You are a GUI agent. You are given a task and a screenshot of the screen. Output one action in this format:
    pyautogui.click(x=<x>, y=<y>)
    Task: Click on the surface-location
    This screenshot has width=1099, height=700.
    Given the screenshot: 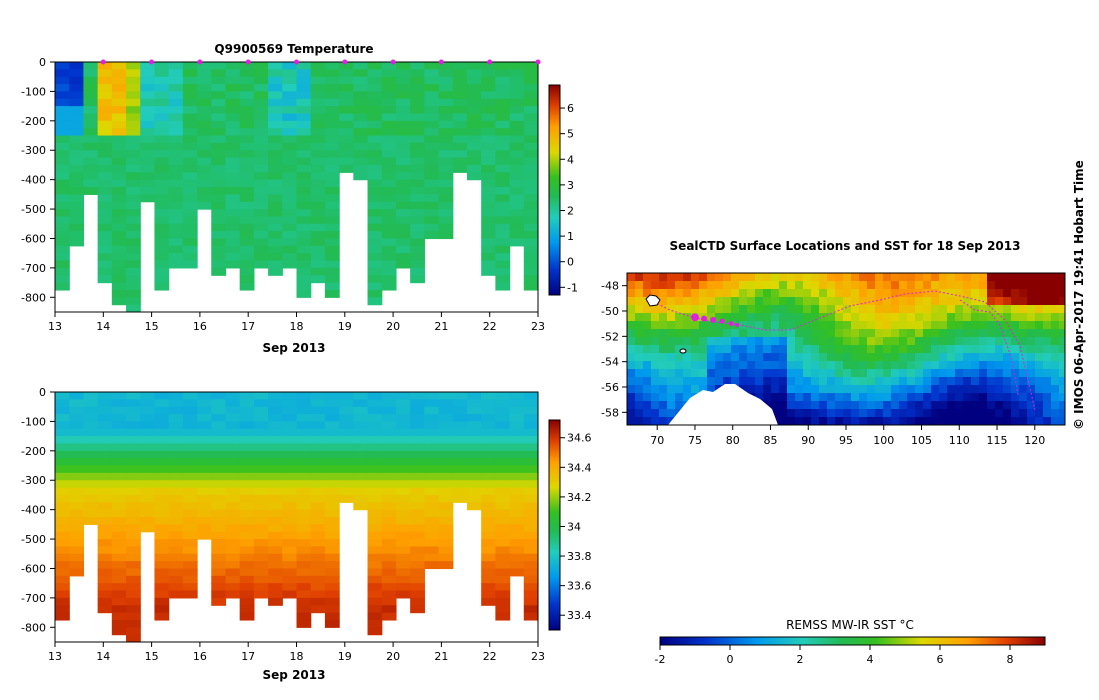 What is the action you would take?
    pyautogui.click(x=713, y=319)
    